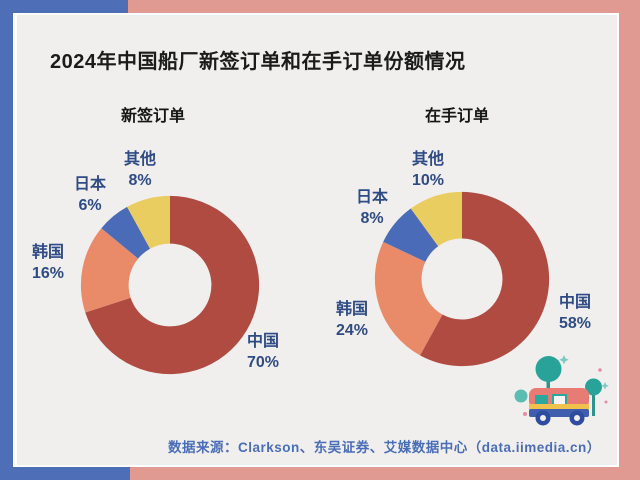 The height and width of the screenshot is (480, 640). I want to click on tree-small-icon, so click(593, 397).